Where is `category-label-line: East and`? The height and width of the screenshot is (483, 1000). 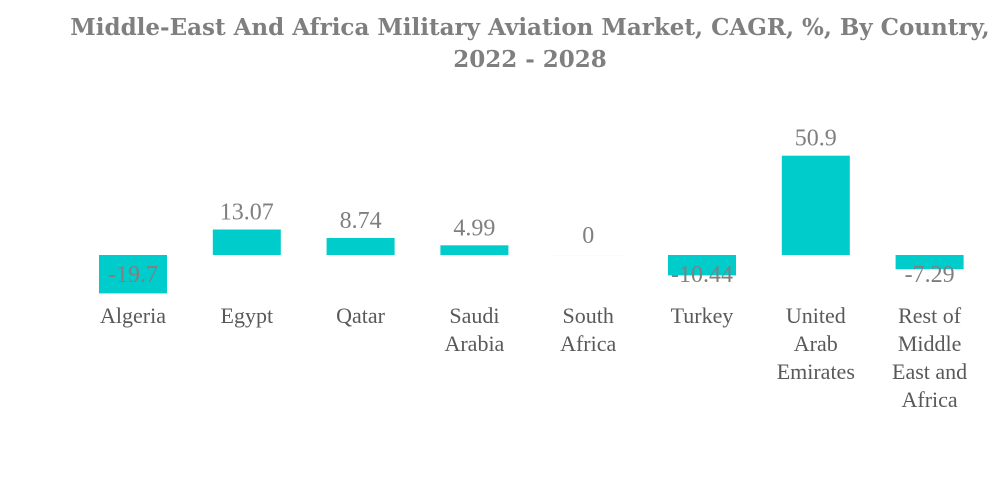 category-label-line: East and is located at coordinates (929, 371).